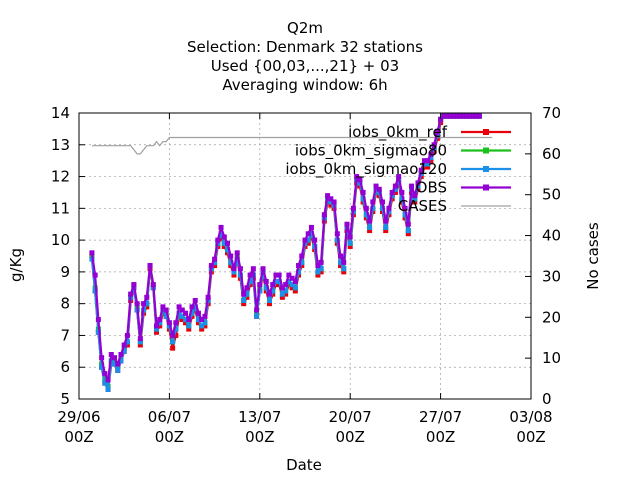  Describe the element at coordinates (305, 66) in the screenshot. I see `chart-subtitle-used: Used {00,03,...,21} + 03` at that location.